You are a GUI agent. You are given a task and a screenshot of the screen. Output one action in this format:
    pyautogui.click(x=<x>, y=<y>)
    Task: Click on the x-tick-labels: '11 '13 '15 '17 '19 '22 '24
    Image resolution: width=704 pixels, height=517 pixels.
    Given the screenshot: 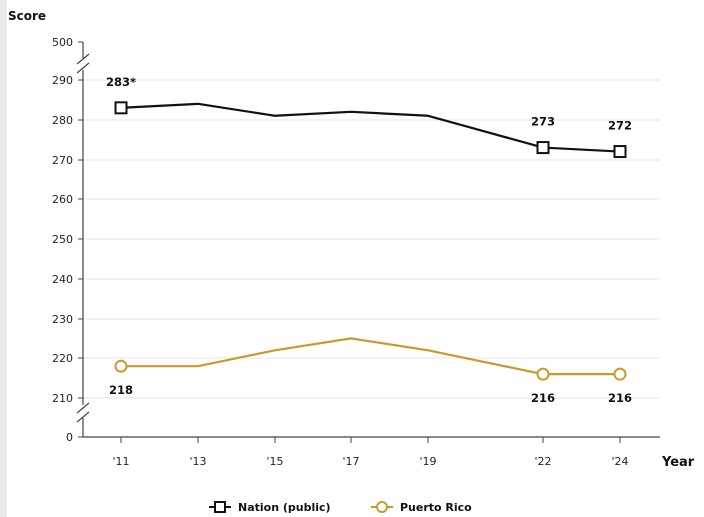 What is the action you would take?
    pyautogui.click(x=370, y=461)
    